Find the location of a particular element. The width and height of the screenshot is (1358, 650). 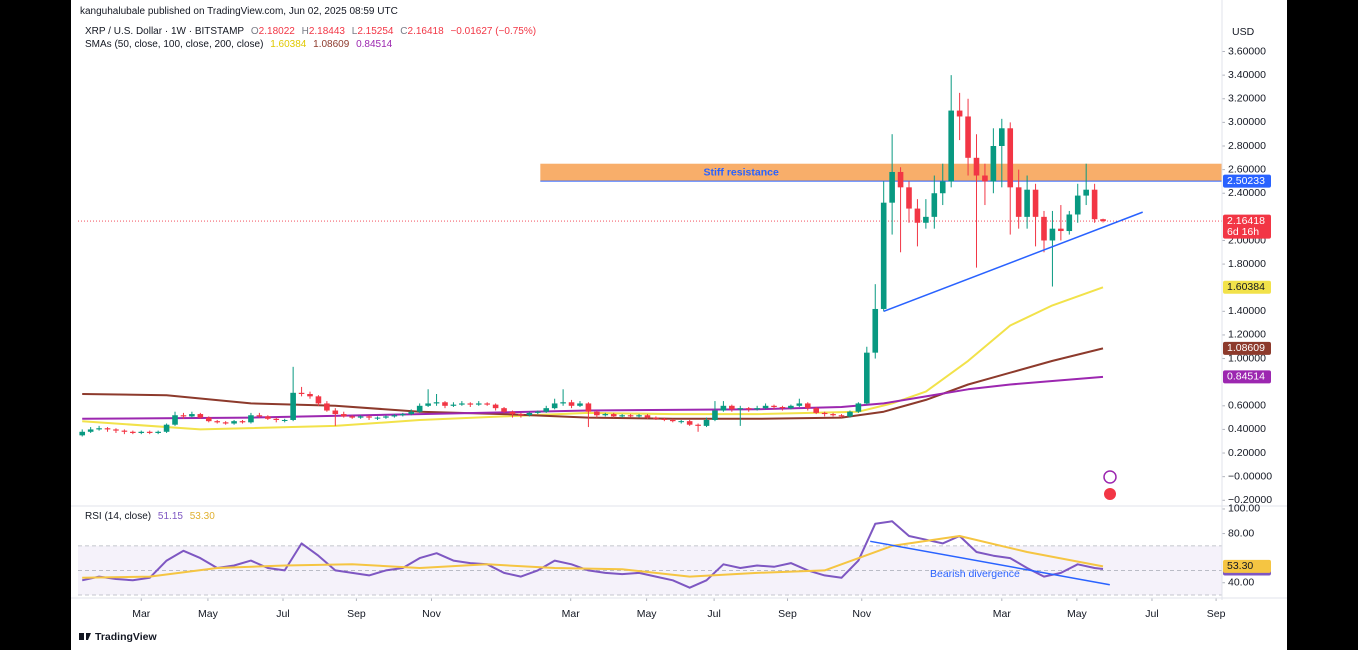

logo-part is located at coordinates (88, 636).